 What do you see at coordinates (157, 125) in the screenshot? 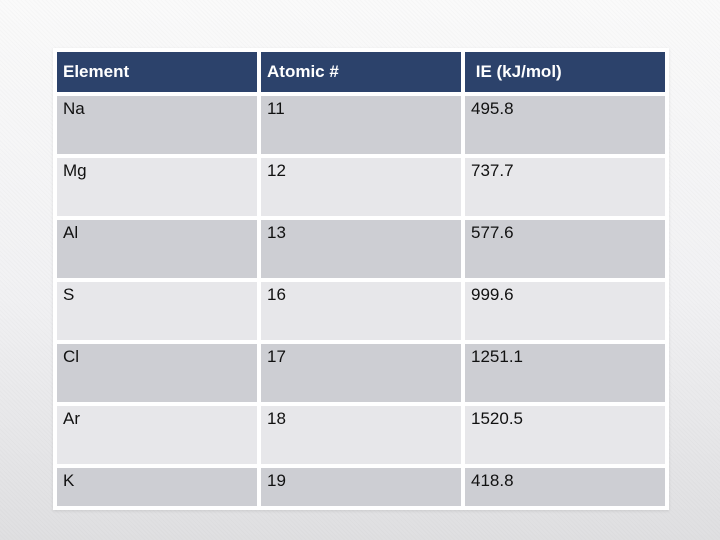
I see `cell-element: Na` at bounding box center [157, 125].